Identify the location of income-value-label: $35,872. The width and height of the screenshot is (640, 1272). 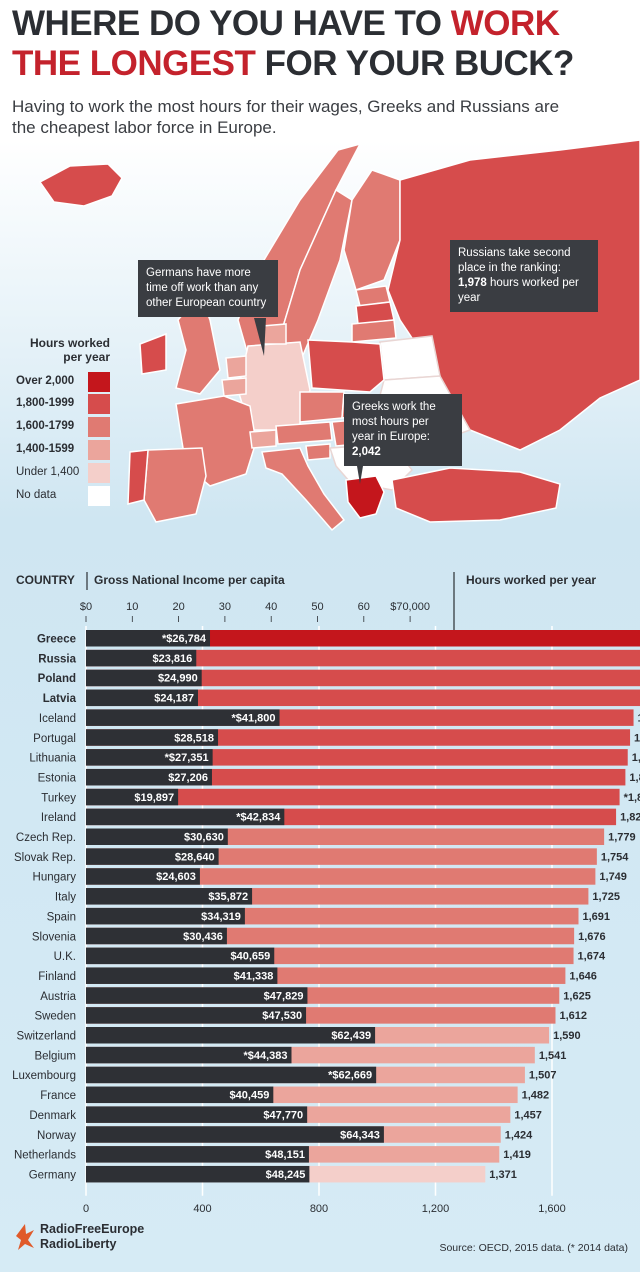
(228, 897).